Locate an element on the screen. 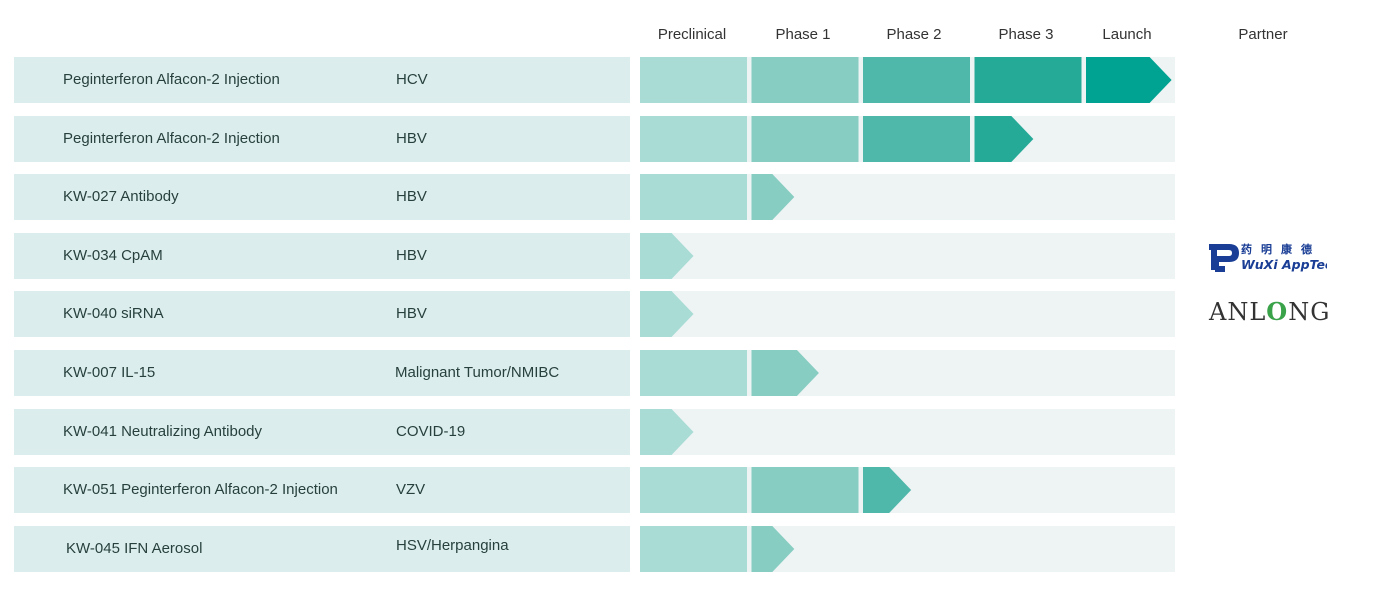 The width and height of the screenshot is (1391, 615). drug-name: KW-034 CpAM is located at coordinates (113, 255).